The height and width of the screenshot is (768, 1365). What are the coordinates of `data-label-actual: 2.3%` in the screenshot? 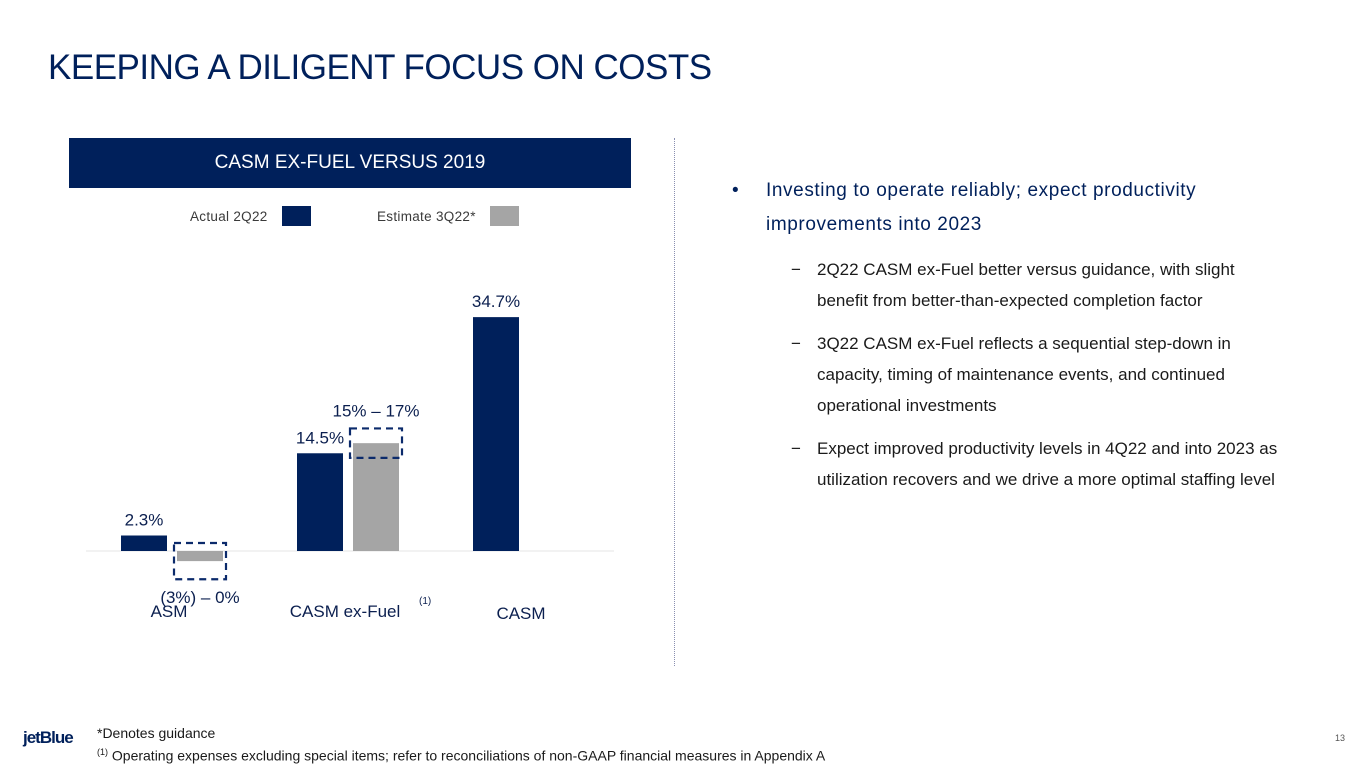 It's located at (144, 519).